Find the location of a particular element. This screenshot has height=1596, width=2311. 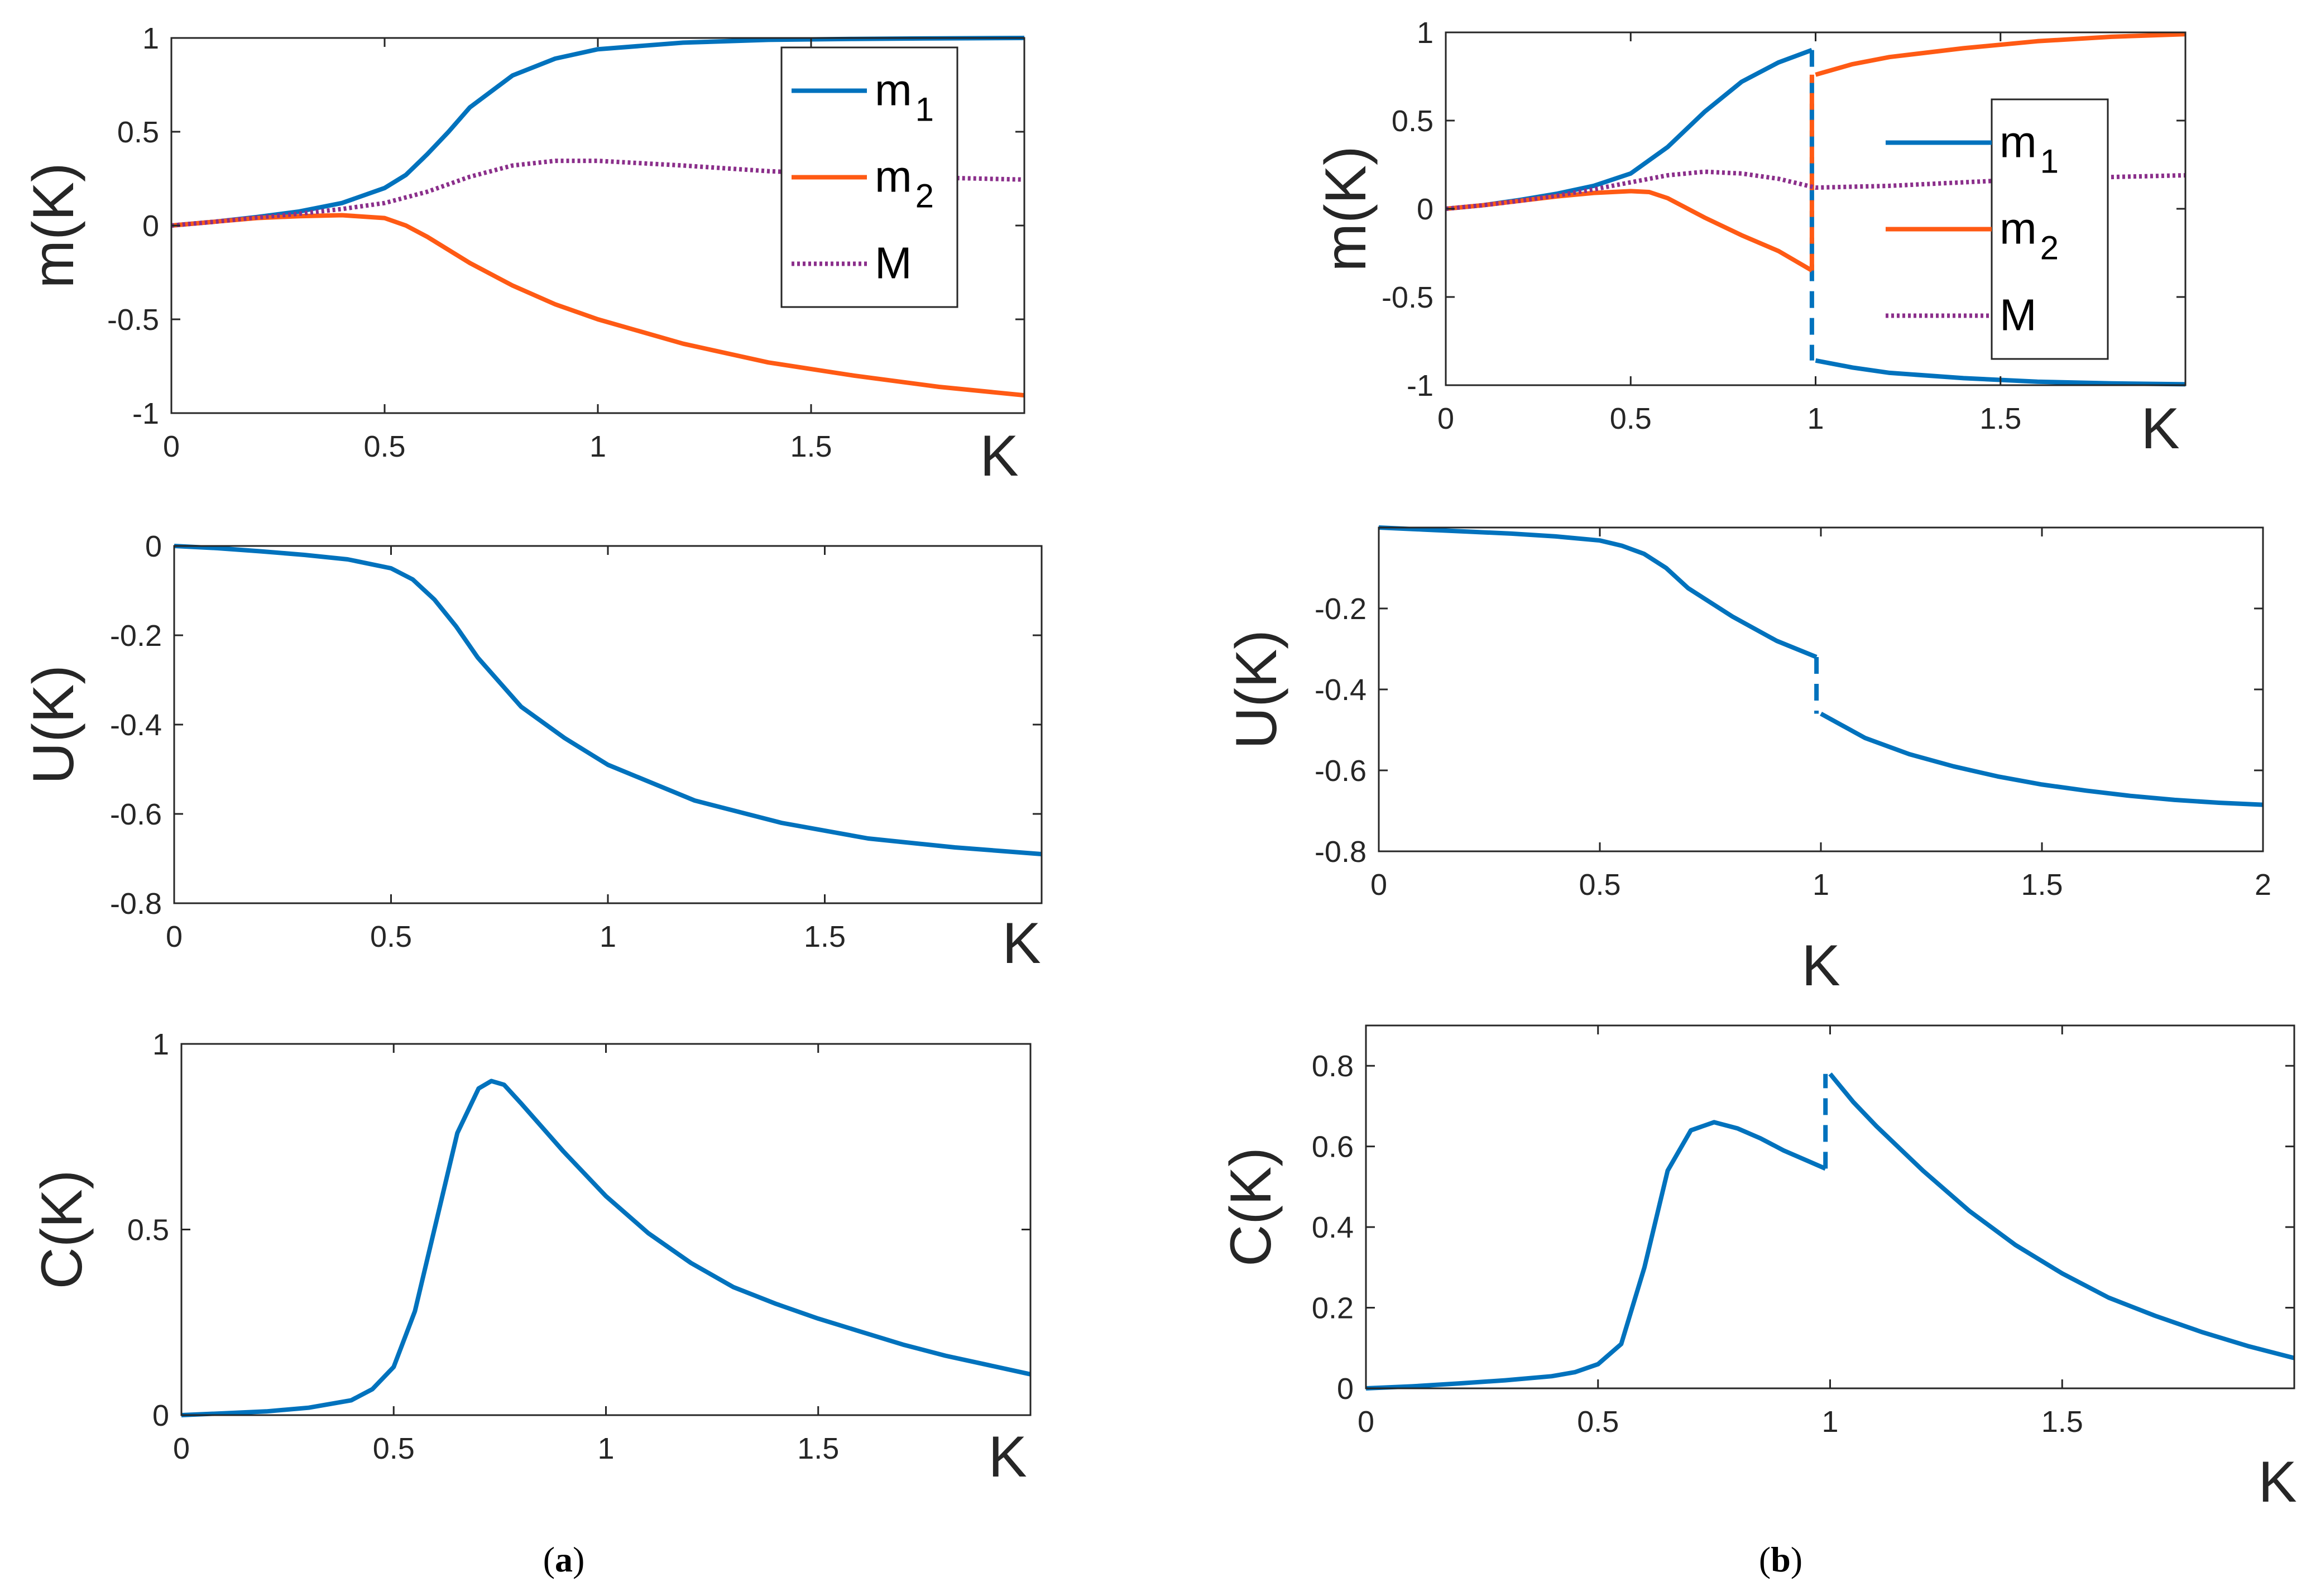

y-tick-label: 0.8 is located at coordinates (1333, 1066).